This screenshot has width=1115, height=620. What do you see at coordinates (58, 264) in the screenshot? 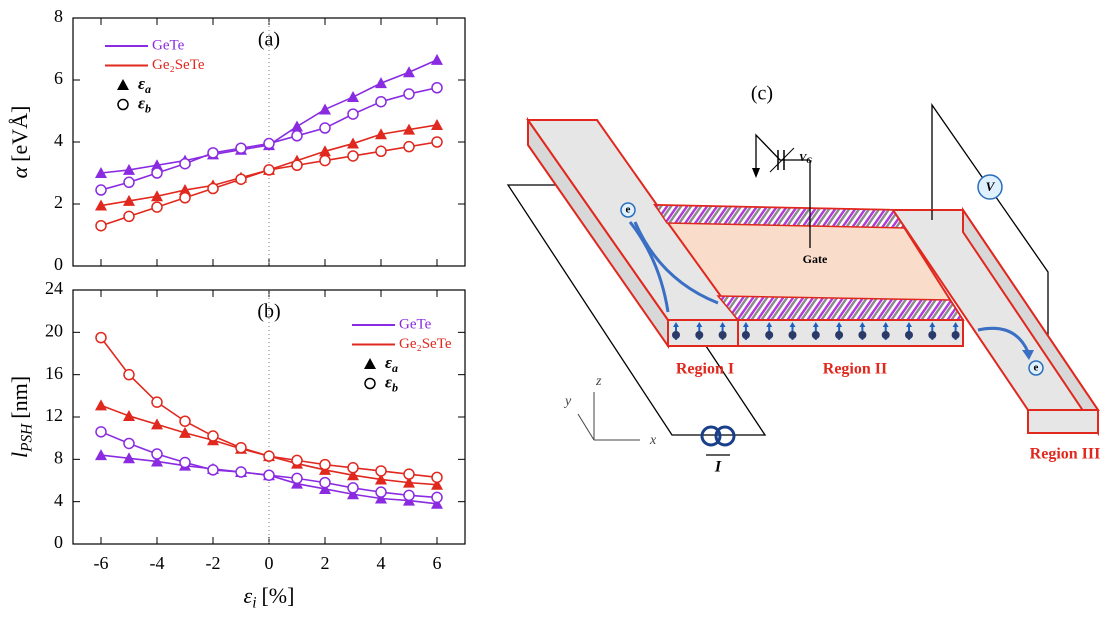
I see `y-tick-label: 0` at bounding box center [58, 264].